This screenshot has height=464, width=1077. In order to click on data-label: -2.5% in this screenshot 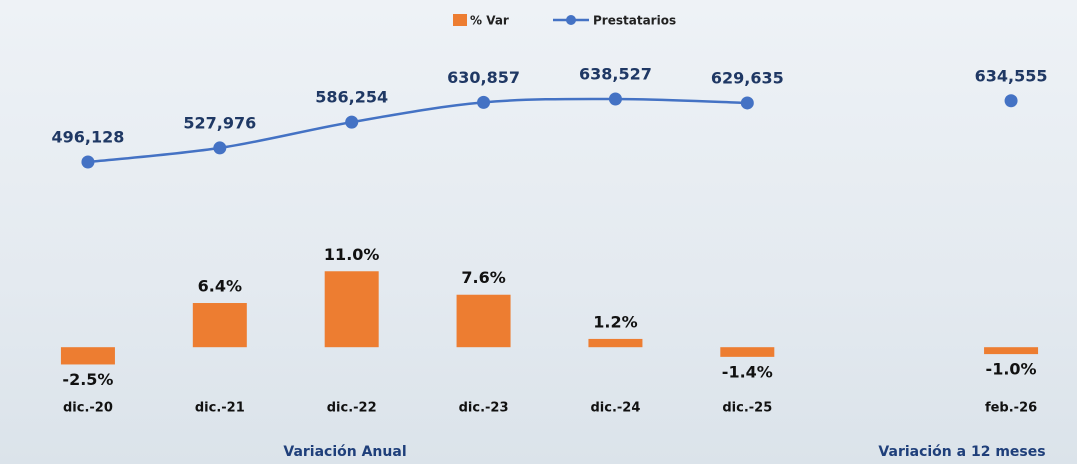, I will do `click(87, 379)`.